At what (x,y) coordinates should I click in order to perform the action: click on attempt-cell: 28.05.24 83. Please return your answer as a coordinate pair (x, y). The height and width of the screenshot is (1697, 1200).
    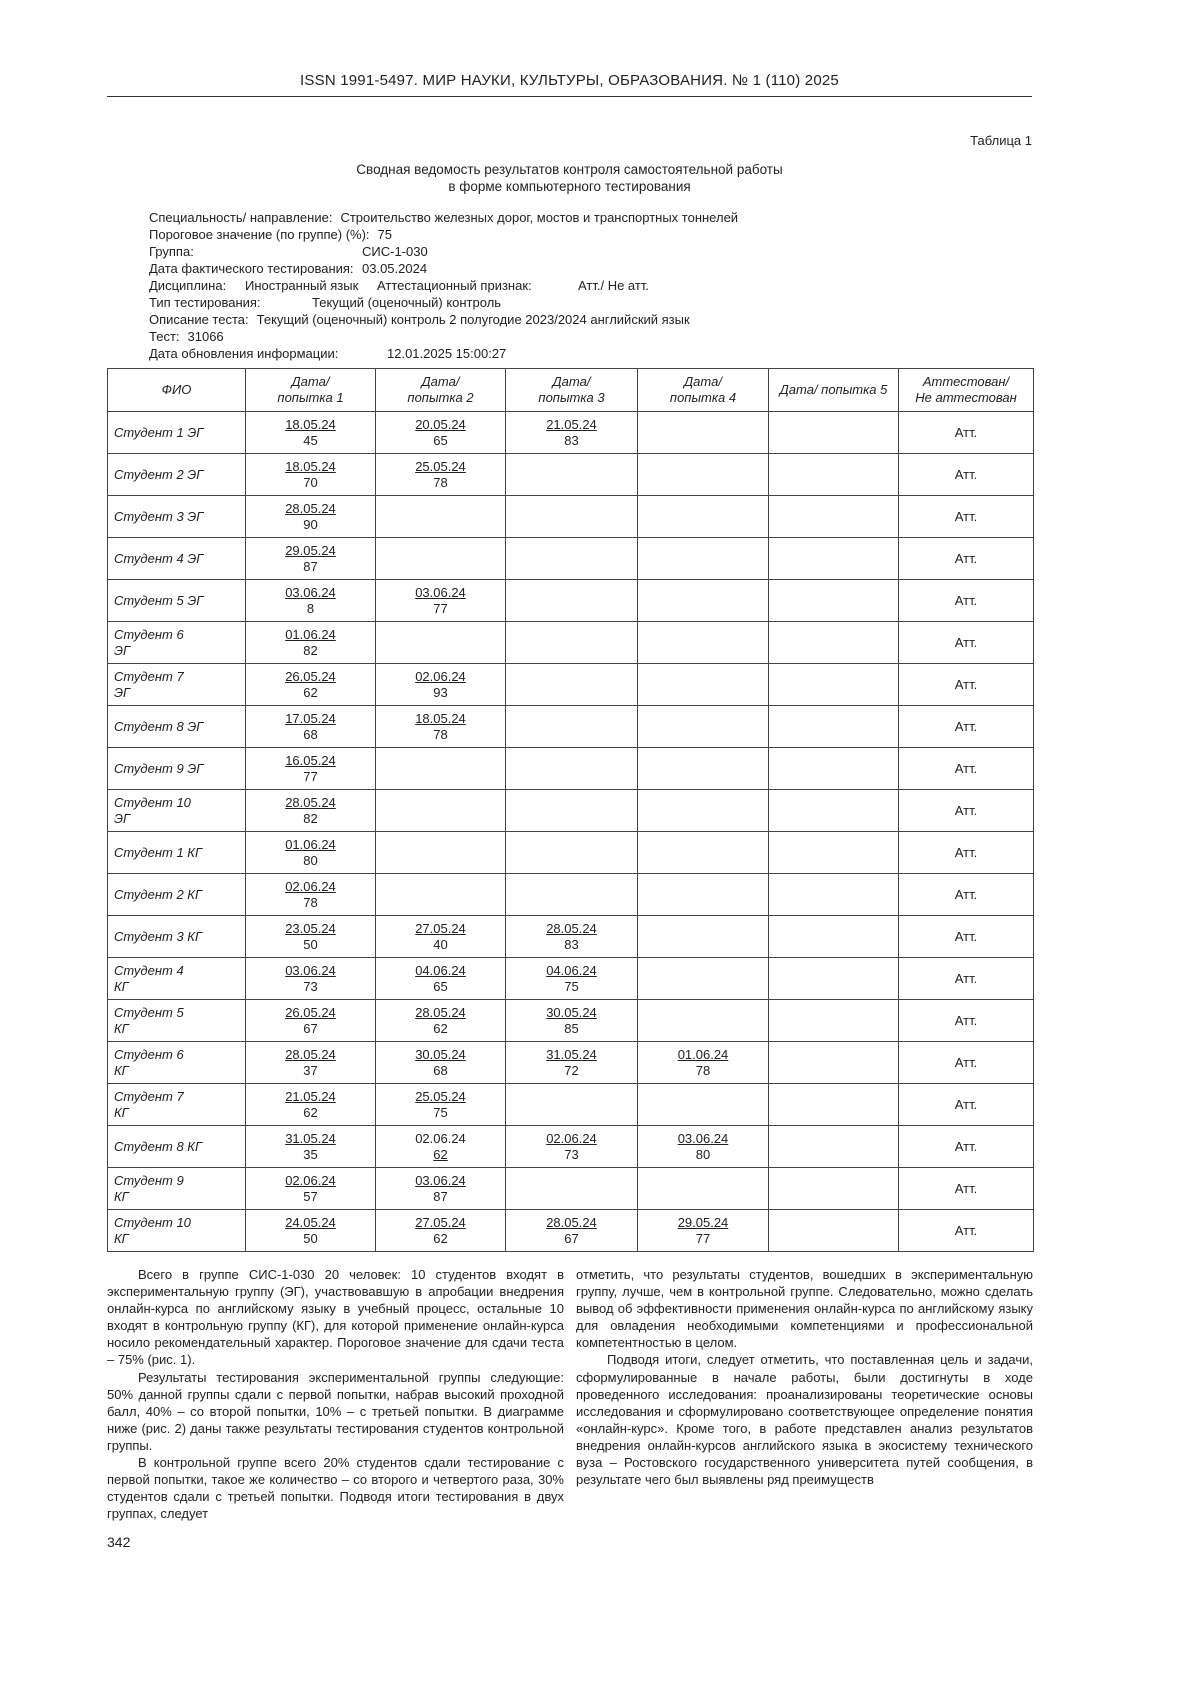
    Looking at the image, I should click on (571, 936).